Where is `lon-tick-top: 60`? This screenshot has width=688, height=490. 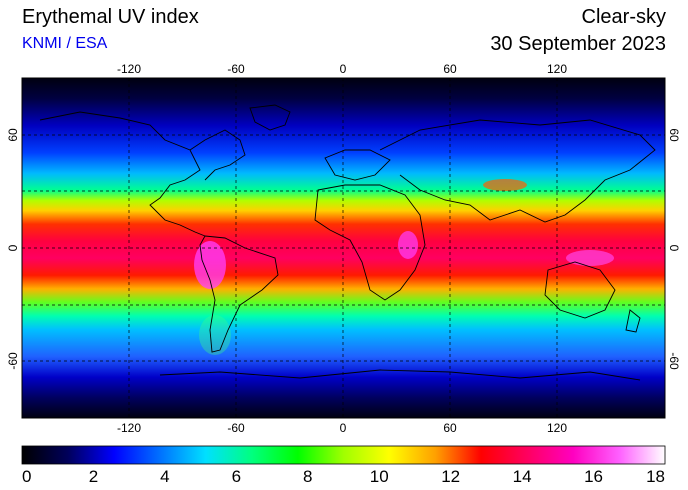 lon-tick-top: 60 is located at coordinates (450, 69).